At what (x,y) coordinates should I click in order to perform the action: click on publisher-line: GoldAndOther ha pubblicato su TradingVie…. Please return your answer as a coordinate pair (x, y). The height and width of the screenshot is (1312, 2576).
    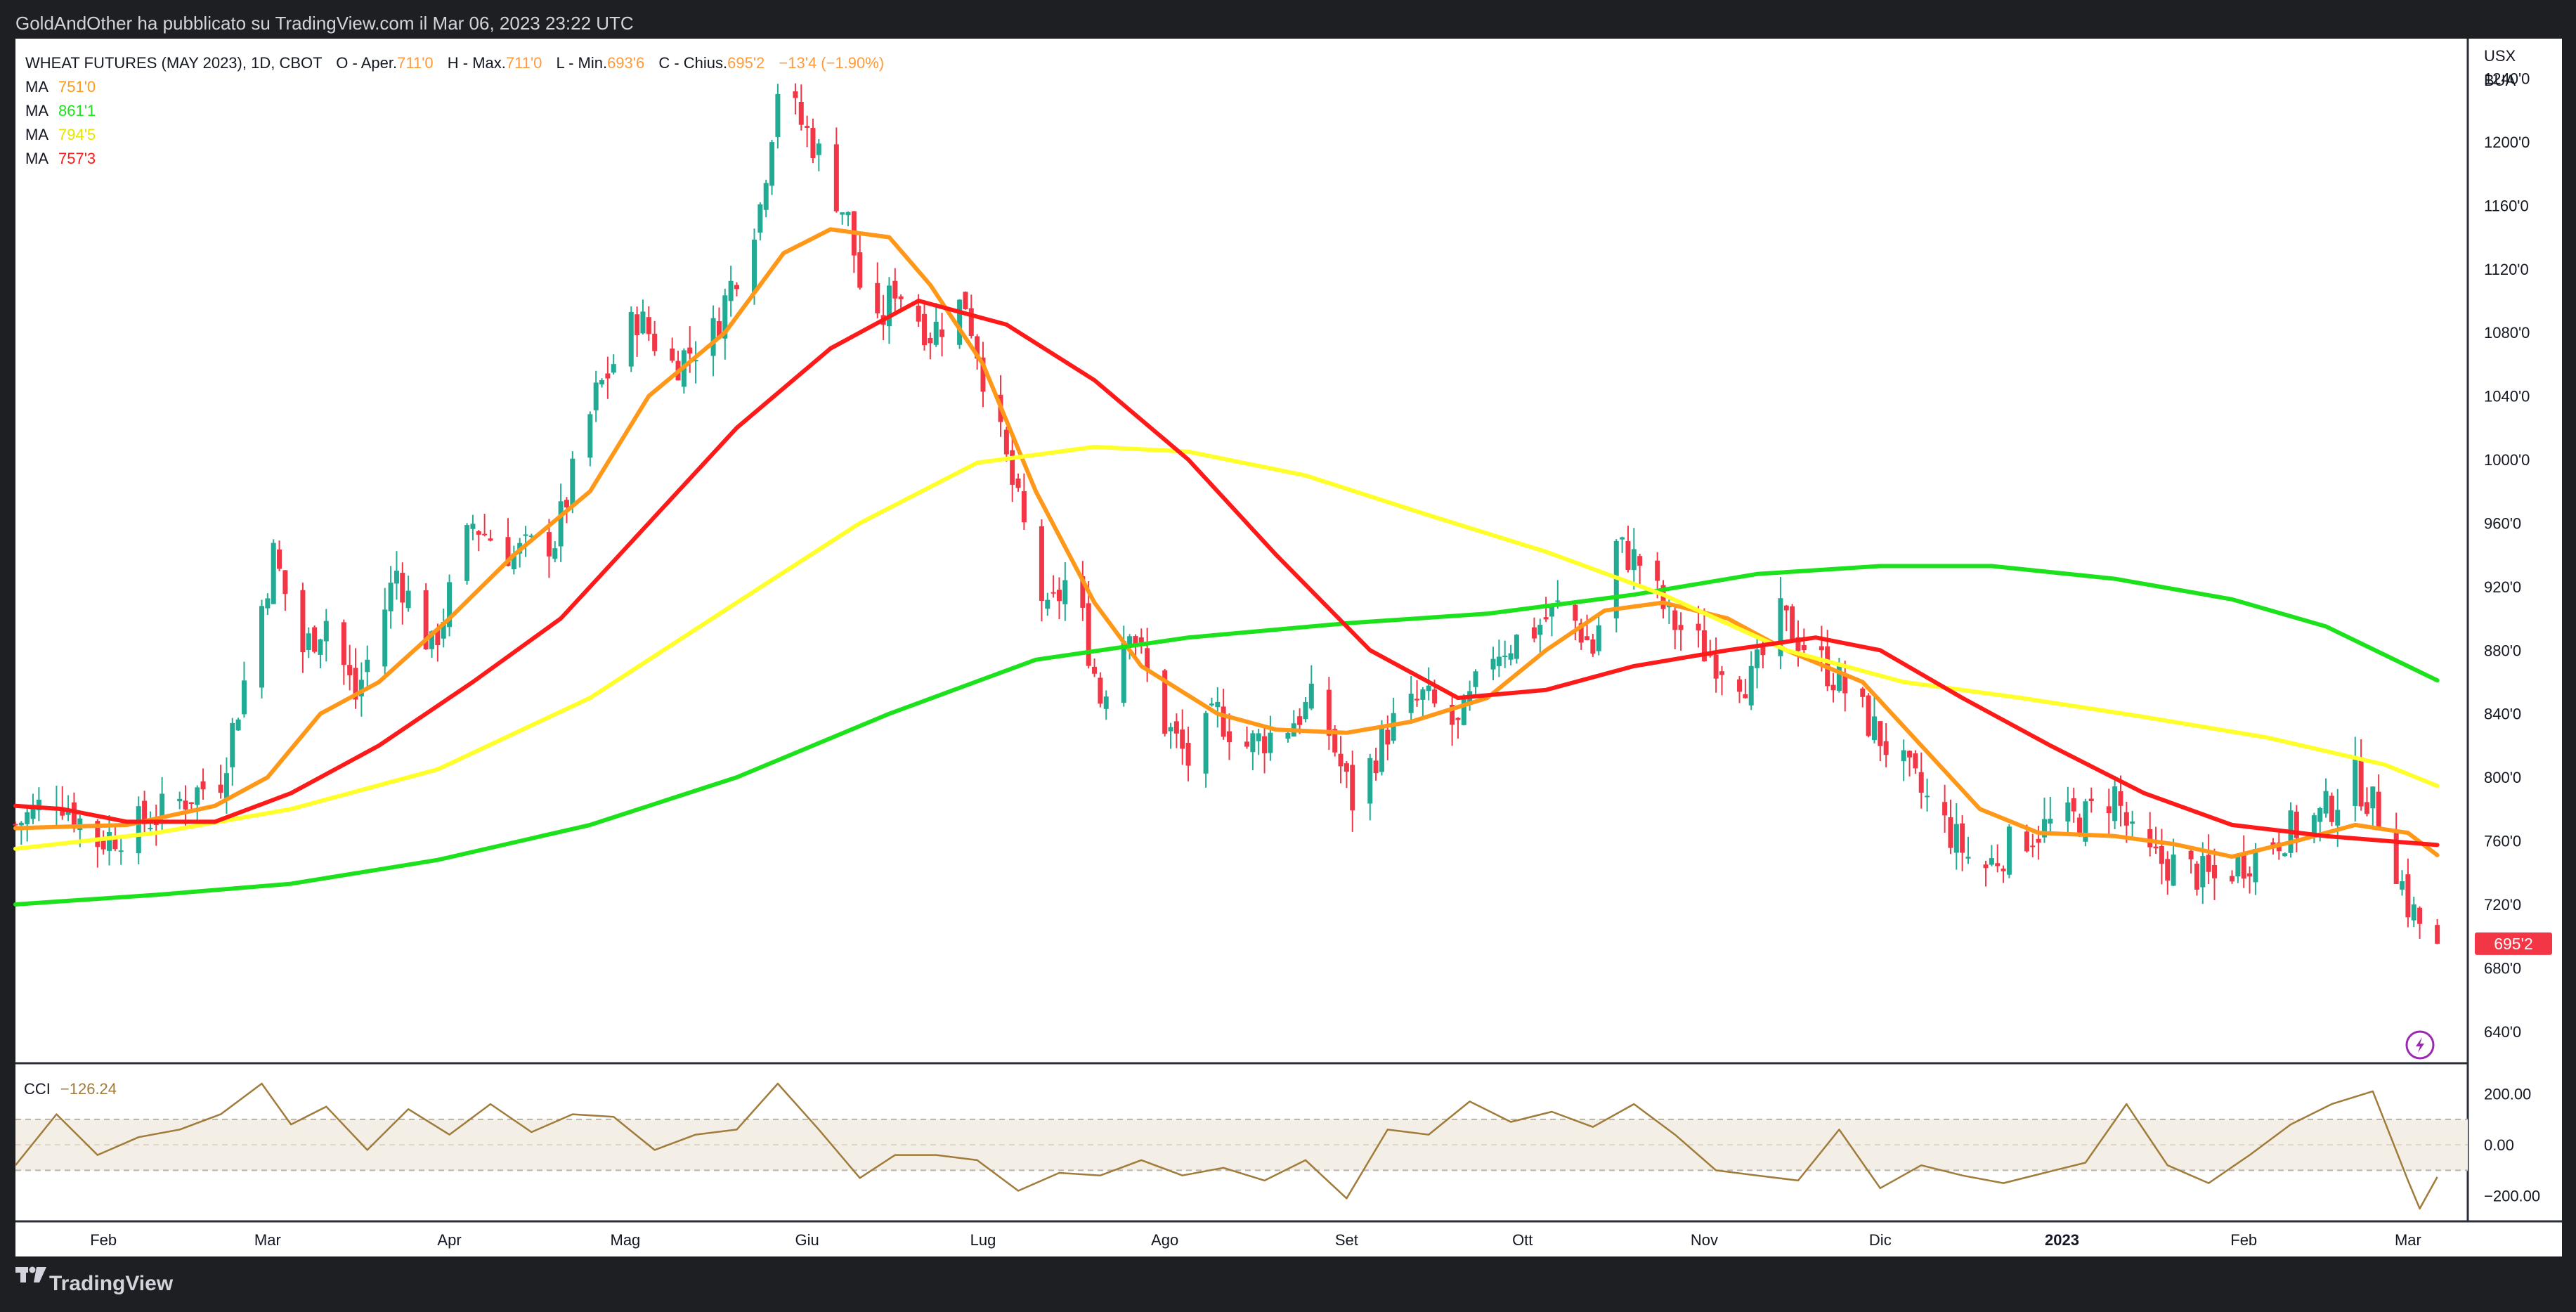
    Looking at the image, I should click on (324, 24).